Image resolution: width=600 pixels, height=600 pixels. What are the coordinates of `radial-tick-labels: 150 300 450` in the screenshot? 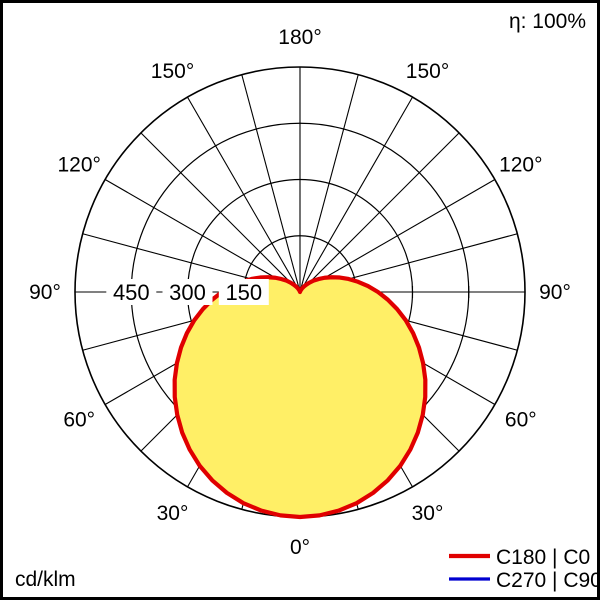 It's located at (187, 292).